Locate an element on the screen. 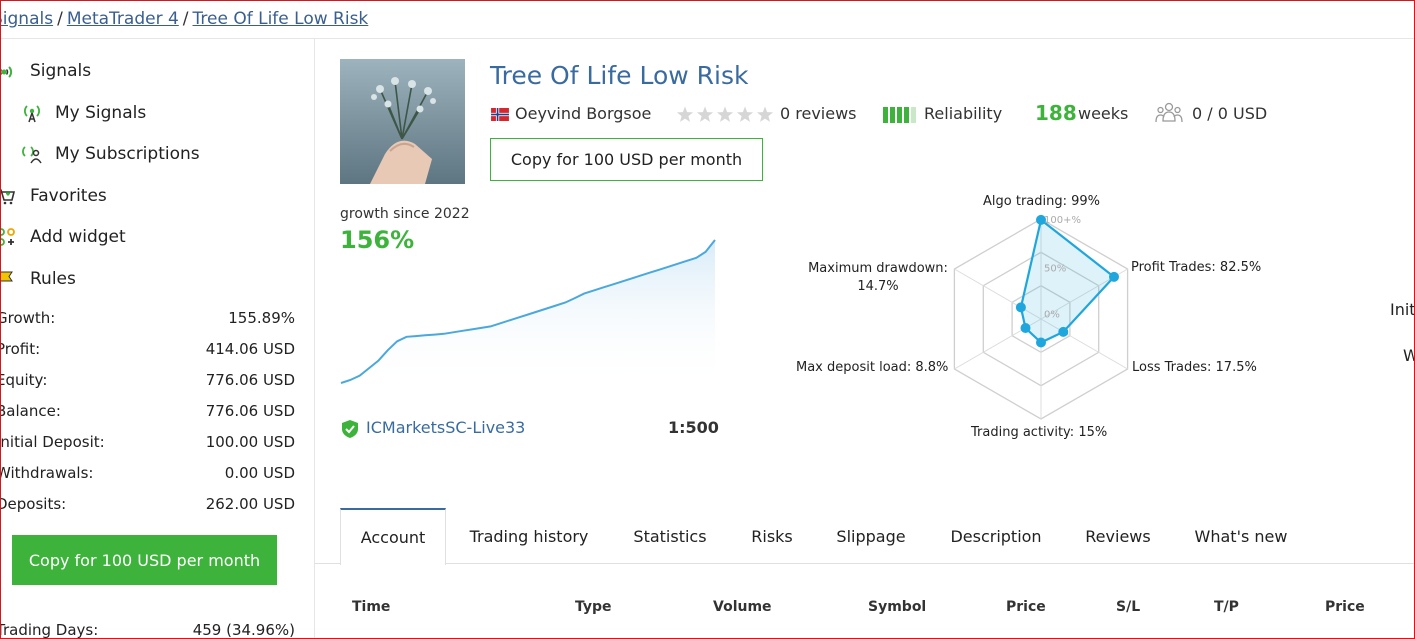 The image size is (1415, 639). tab-statistics: Statistics is located at coordinates (670, 536).